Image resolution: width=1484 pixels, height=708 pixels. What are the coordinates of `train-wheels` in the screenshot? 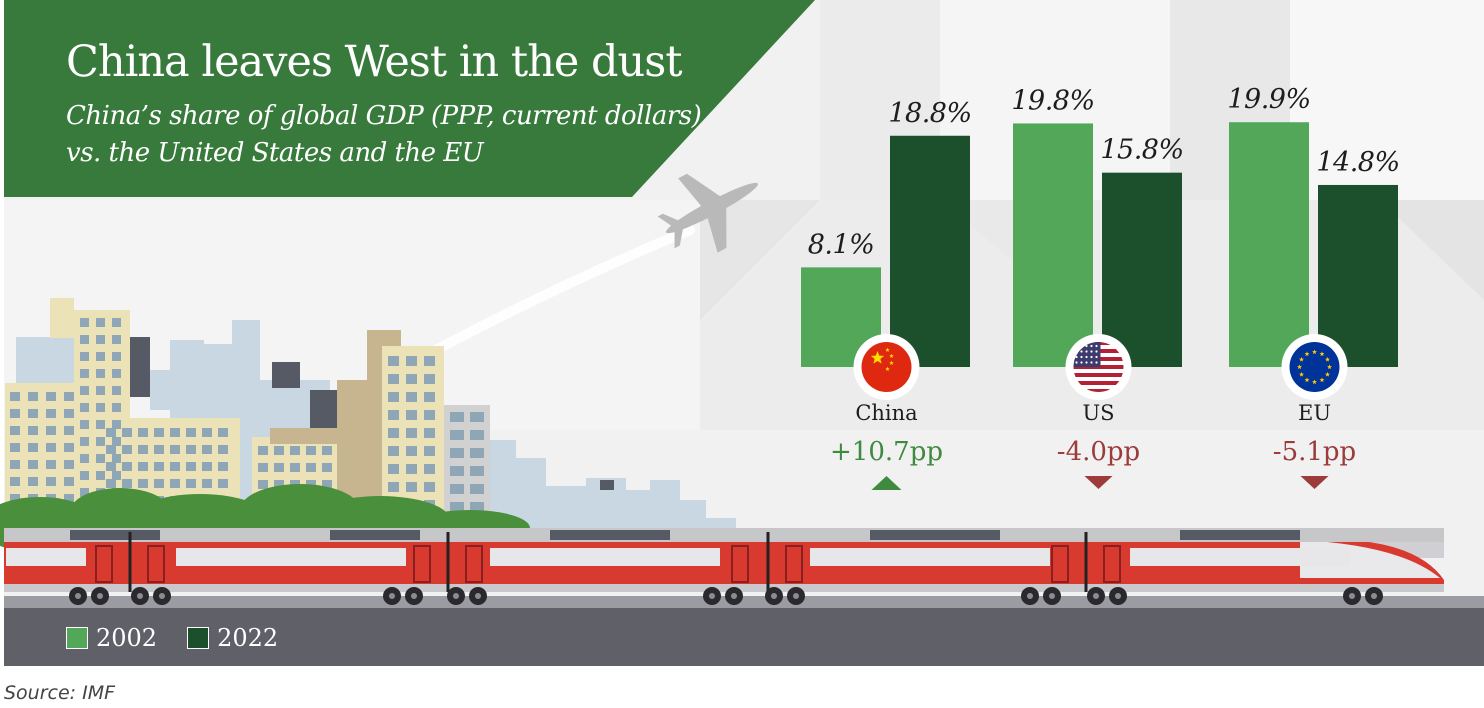 It's located at (726, 596).